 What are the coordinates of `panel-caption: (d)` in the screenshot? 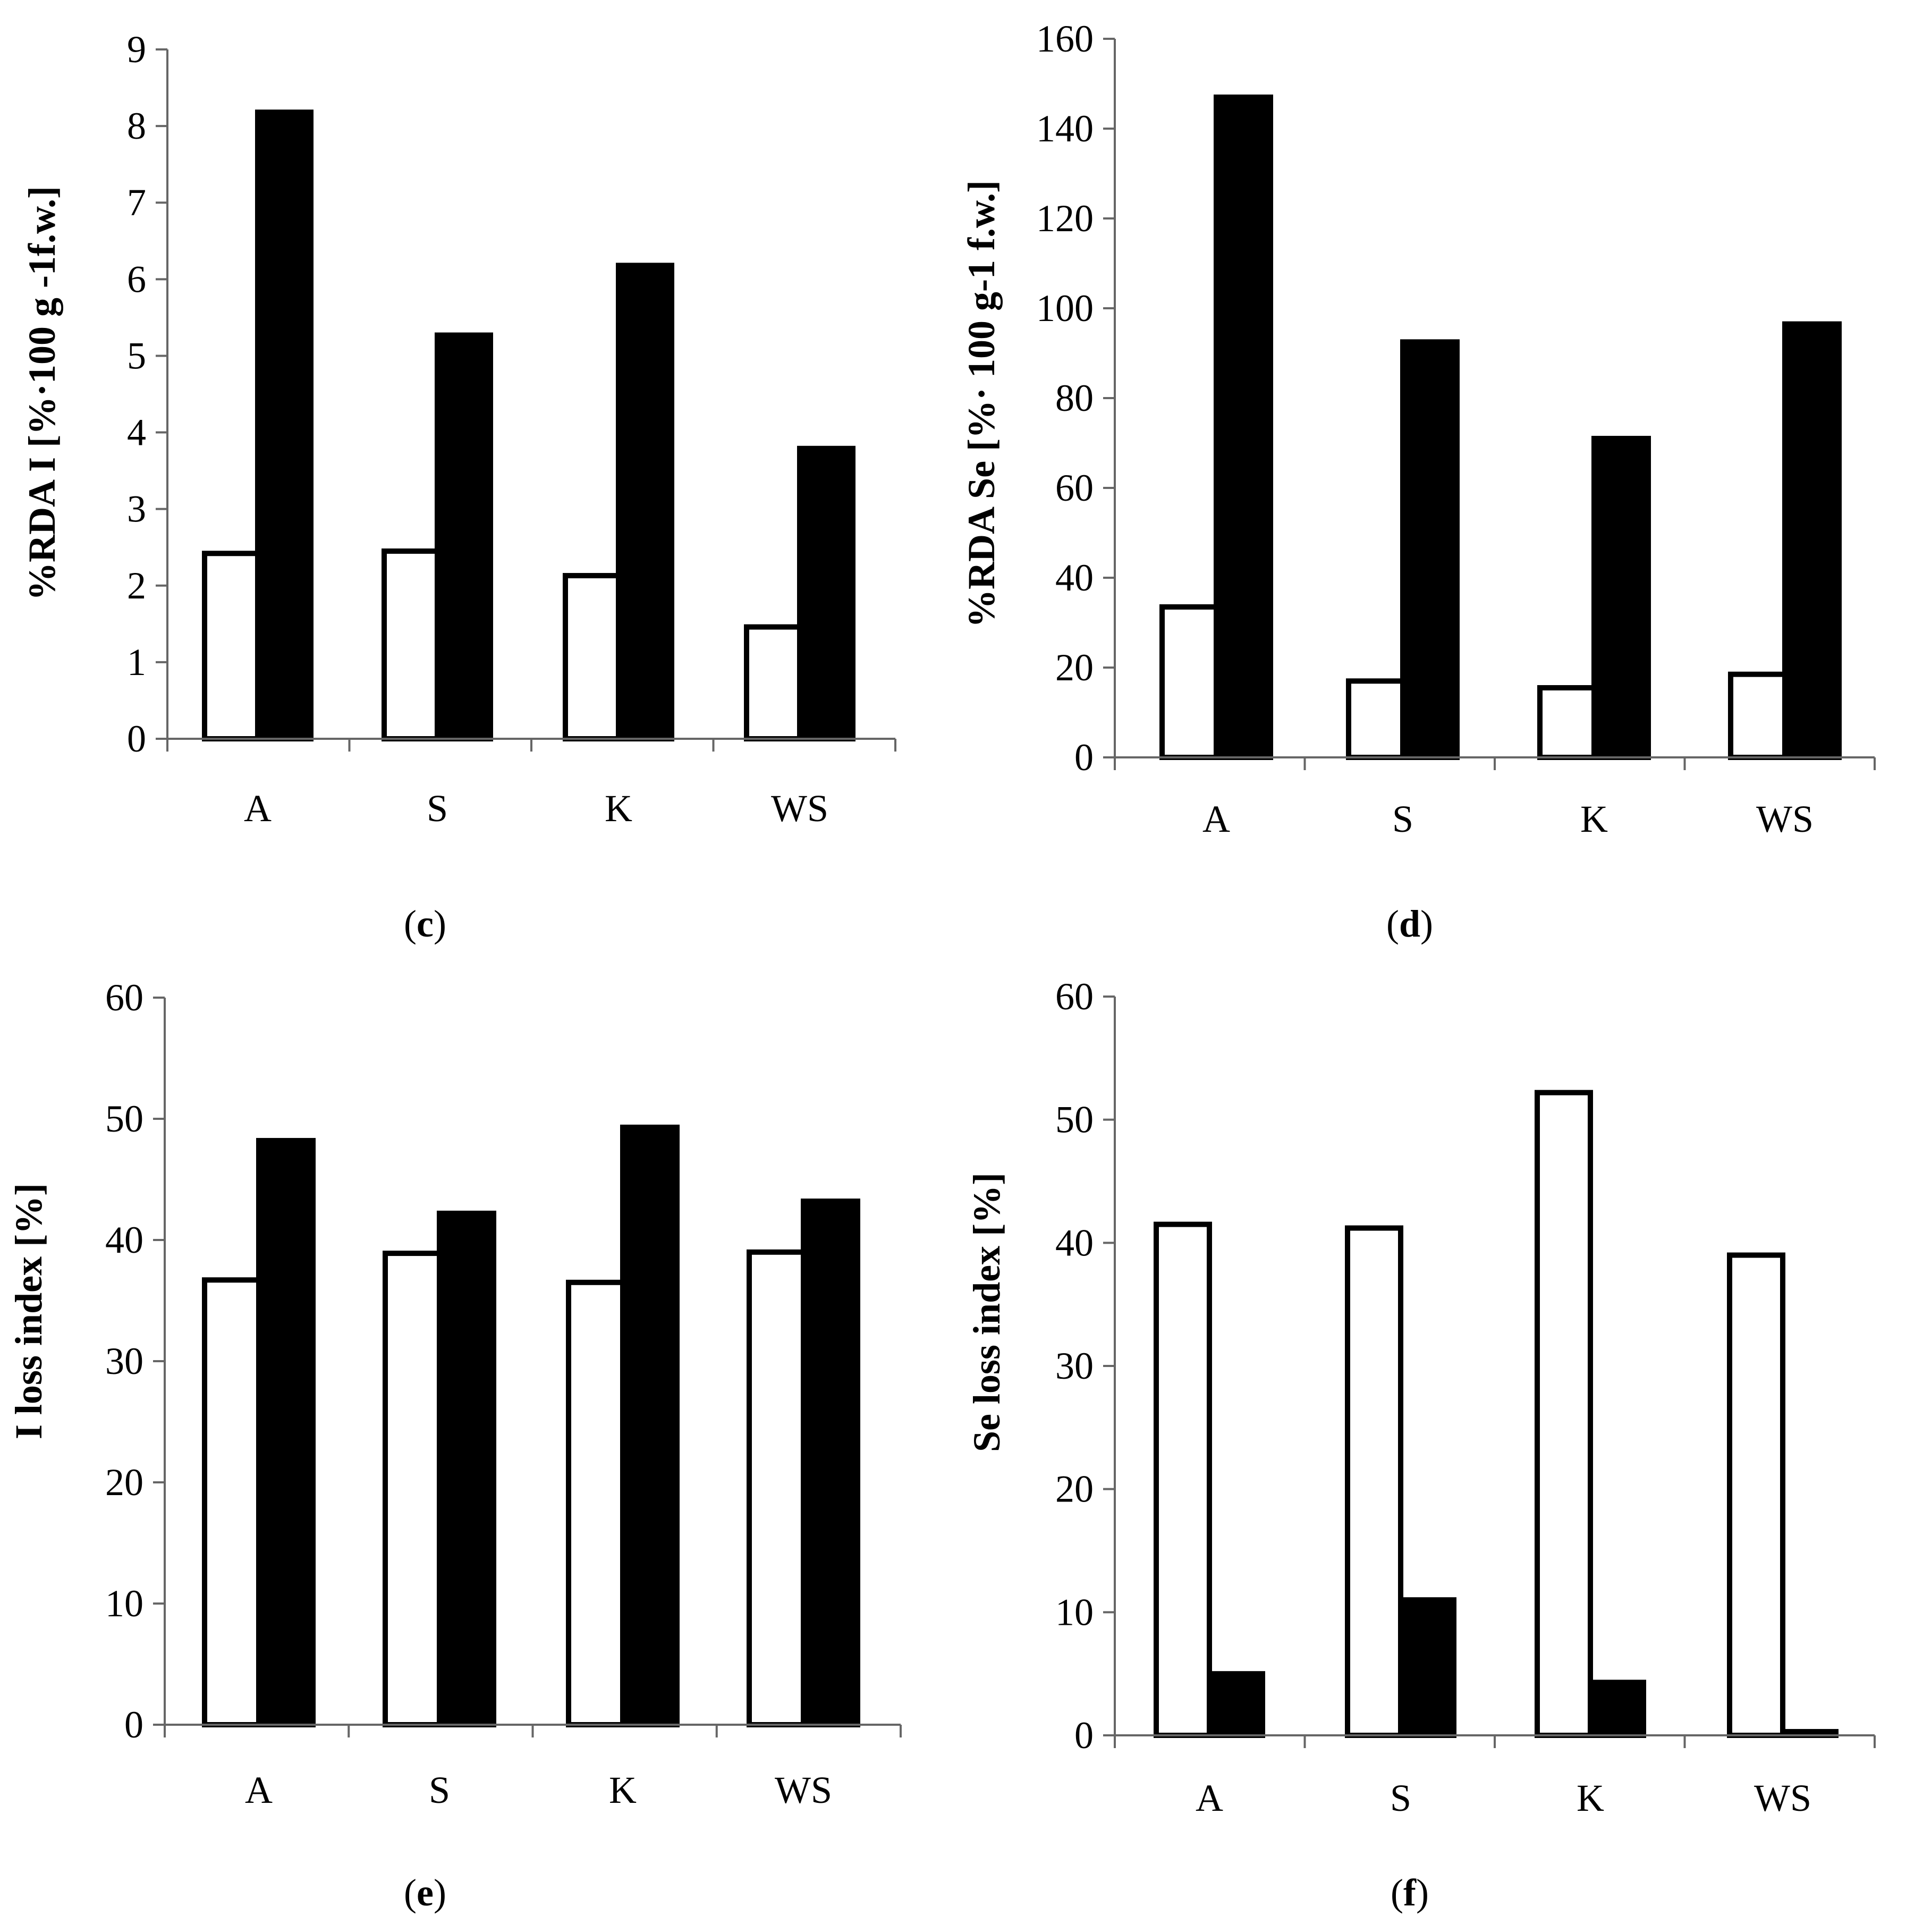 It's located at (1409, 923).